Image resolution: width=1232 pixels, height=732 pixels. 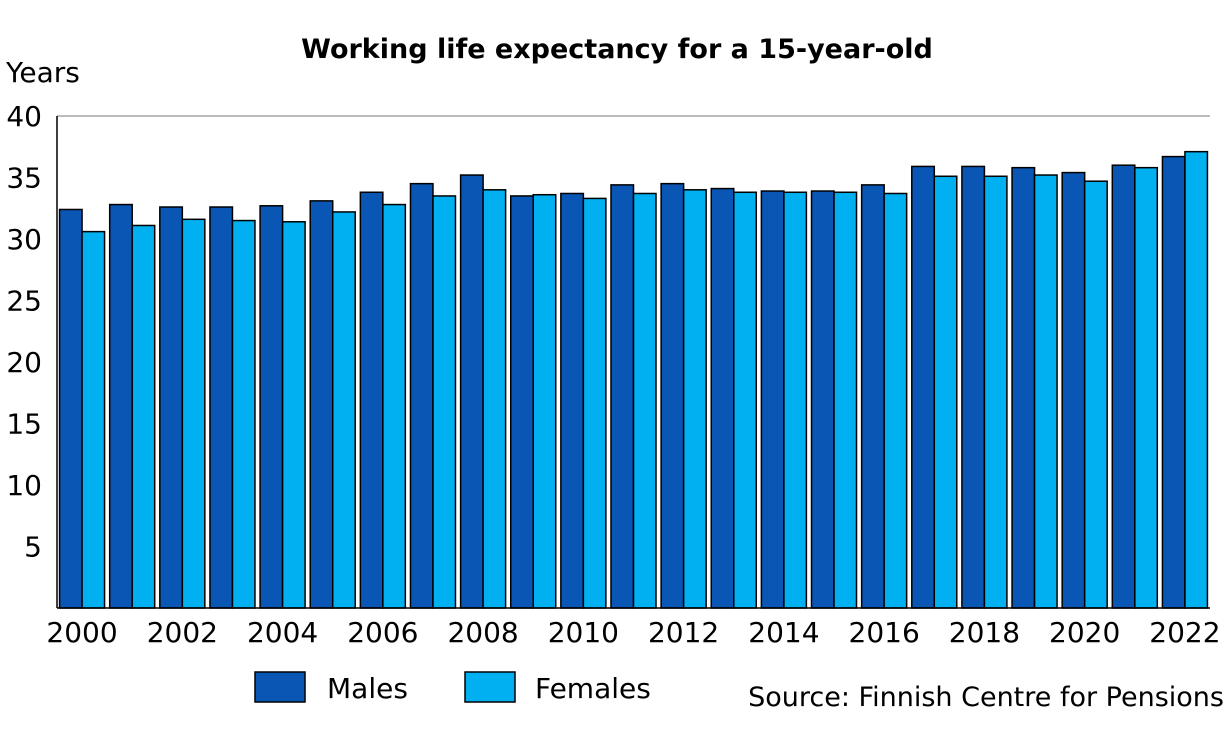 What do you see at coordinates (984, 632) in the screenshot?
I see `x-tick-label-2018: 2018` at bounding box center [984, 632].